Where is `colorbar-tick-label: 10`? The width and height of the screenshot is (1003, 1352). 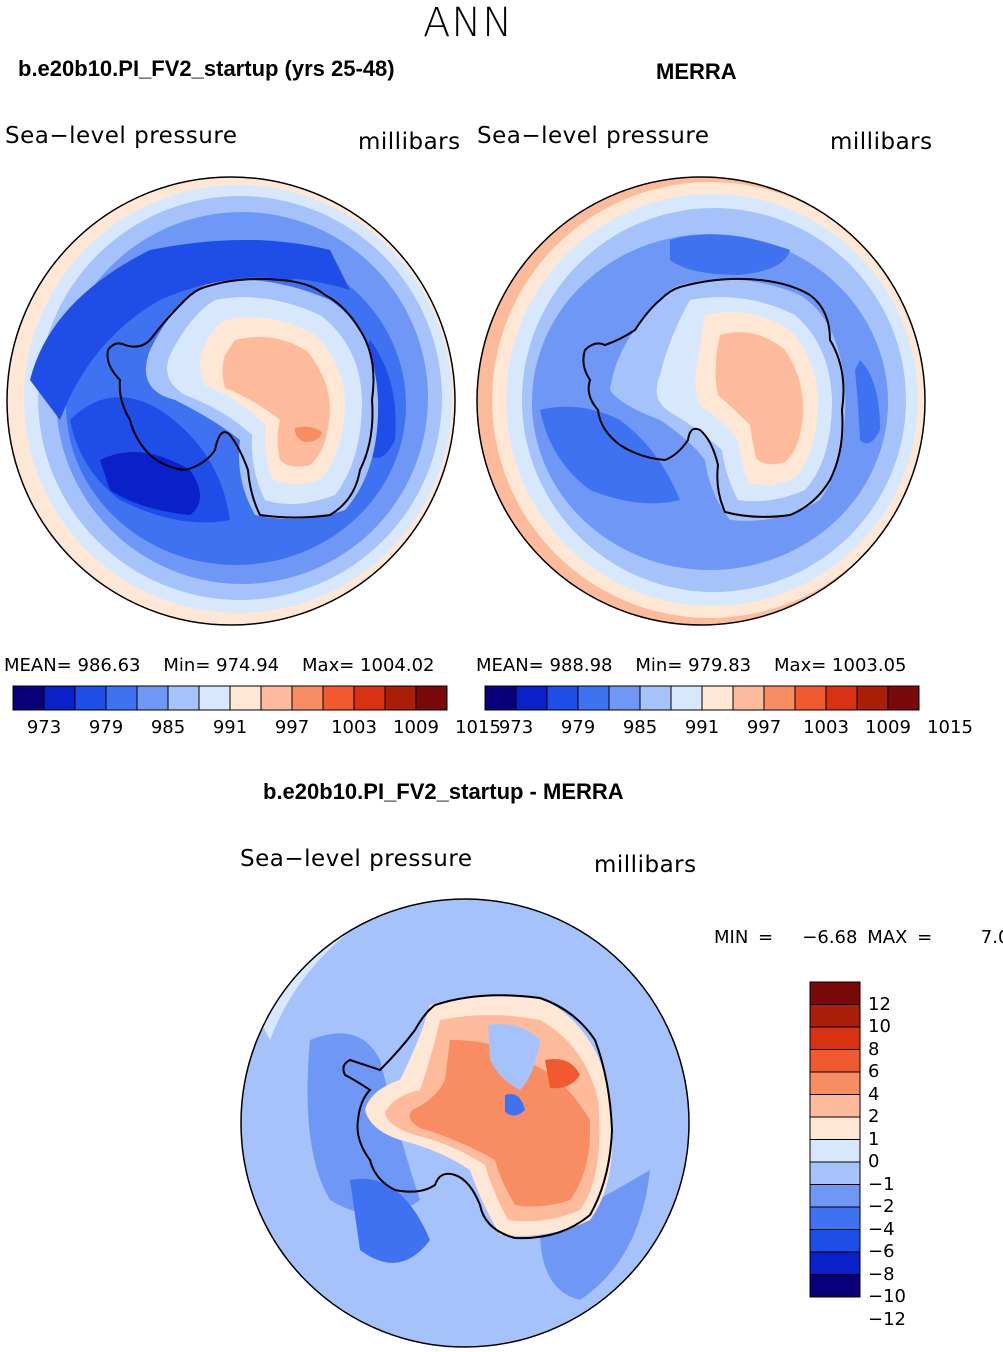
colorbar-tick-label: 10 is located at coordinates (879, 1026).